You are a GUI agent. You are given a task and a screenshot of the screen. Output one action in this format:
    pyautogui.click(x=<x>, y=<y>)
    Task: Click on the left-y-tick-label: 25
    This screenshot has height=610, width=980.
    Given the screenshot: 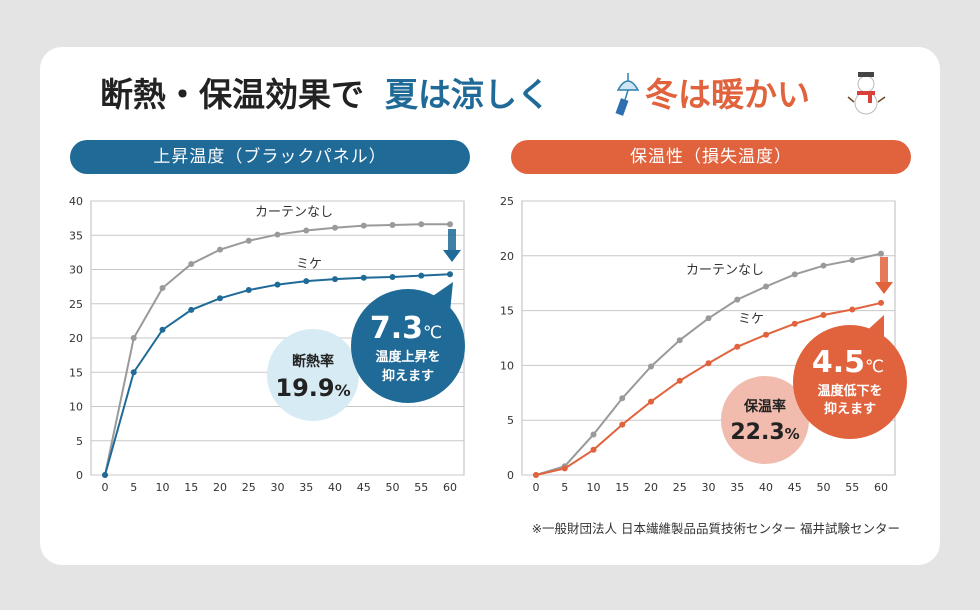 What is the action you would take?
    pyautogui.click(x=76, y=304)
    